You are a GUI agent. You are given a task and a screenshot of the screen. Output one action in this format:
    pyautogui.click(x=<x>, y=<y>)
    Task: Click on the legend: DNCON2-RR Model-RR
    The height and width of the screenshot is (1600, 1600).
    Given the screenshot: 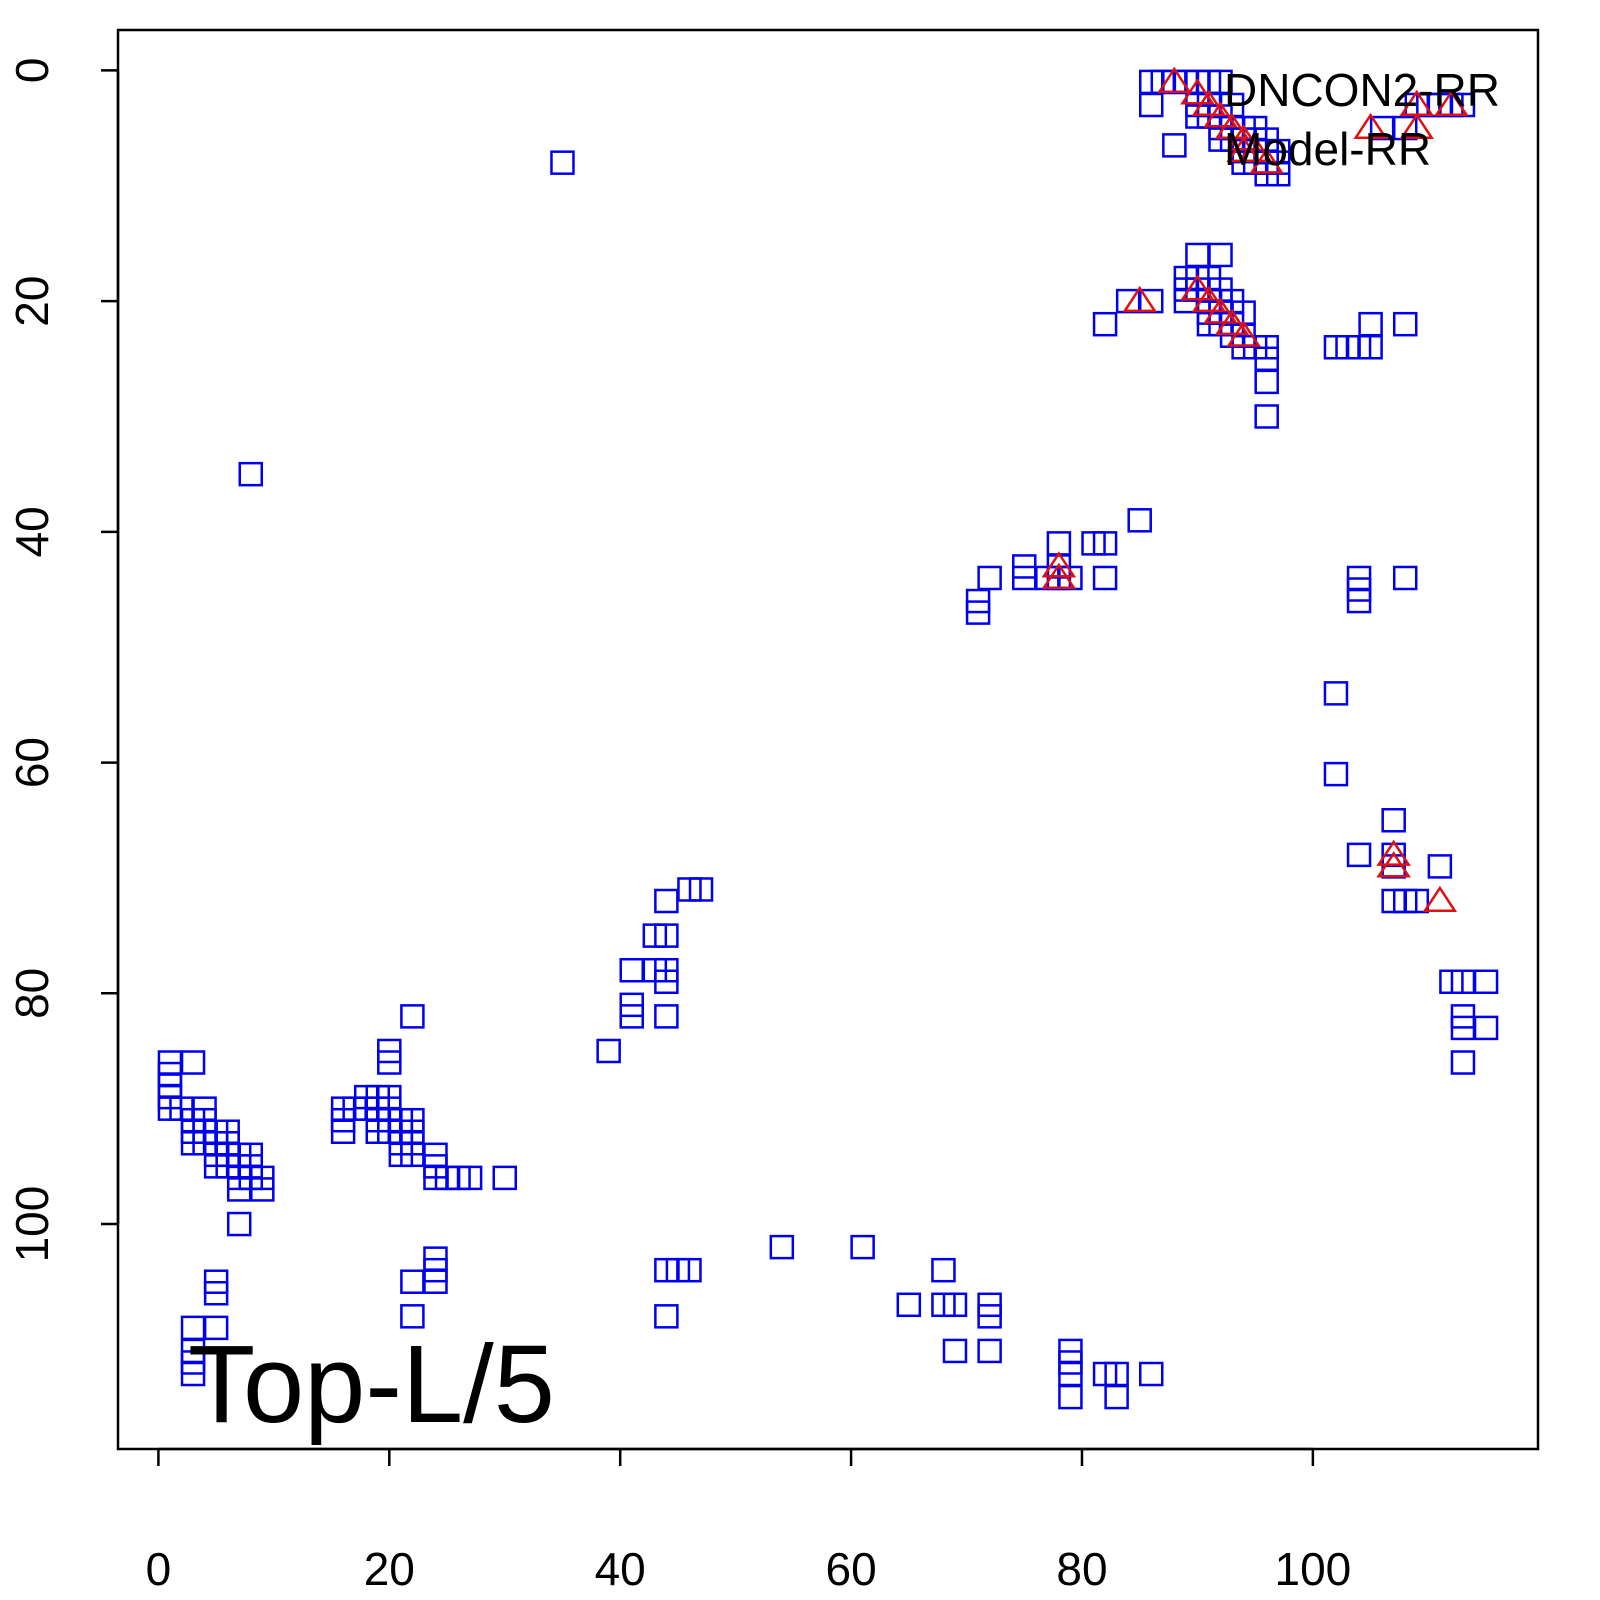 What is the action you would take?
    pyautogui.click(x=1362, y=119)
    